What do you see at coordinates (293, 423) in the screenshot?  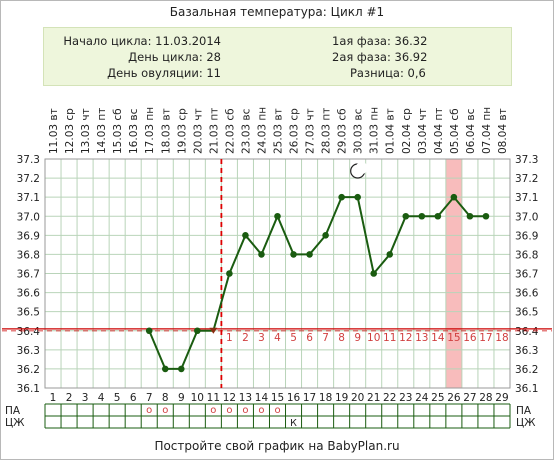 I see `cm-mark: К` at bounding box center [293, 423].